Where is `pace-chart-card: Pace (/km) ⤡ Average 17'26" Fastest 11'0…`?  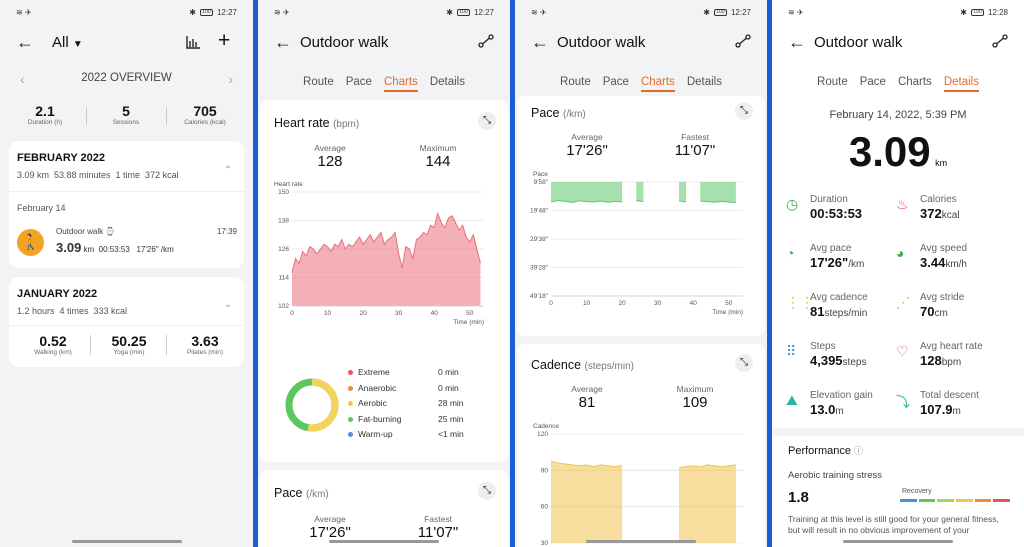 pace-chart-card: Pace (/km) ⤡ Average 17'26" Fastest 11'0… is located at coordinates (641, 216).